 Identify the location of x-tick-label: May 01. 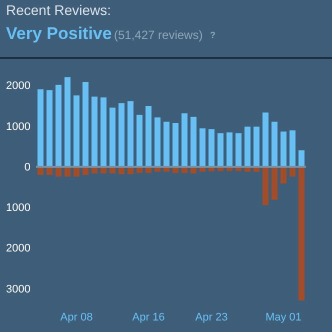
(283, 318).